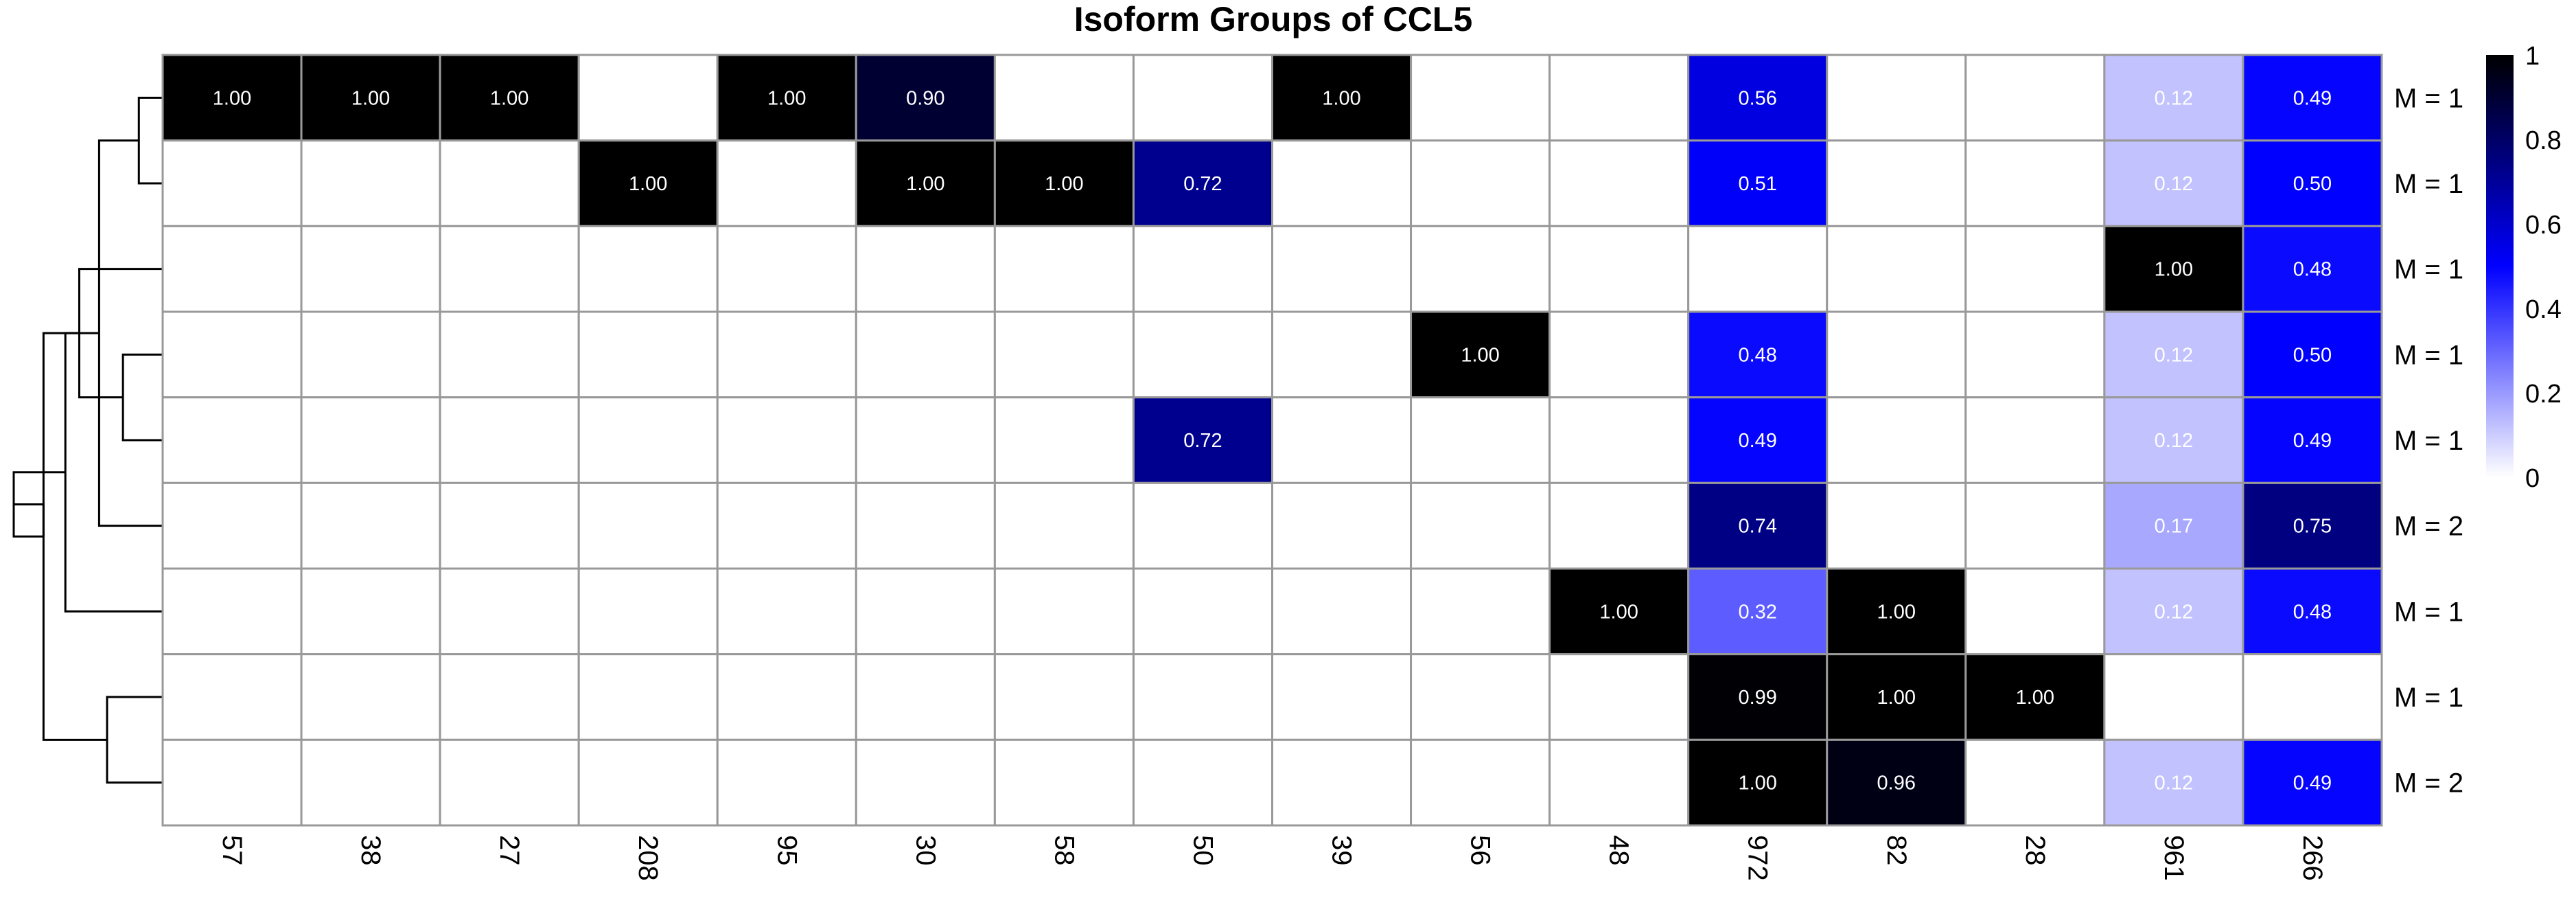 The image size is (2576, 903). Describe the element at coordinates (1480, 850) in the screenshot. I see `column-label: 56` at that location.